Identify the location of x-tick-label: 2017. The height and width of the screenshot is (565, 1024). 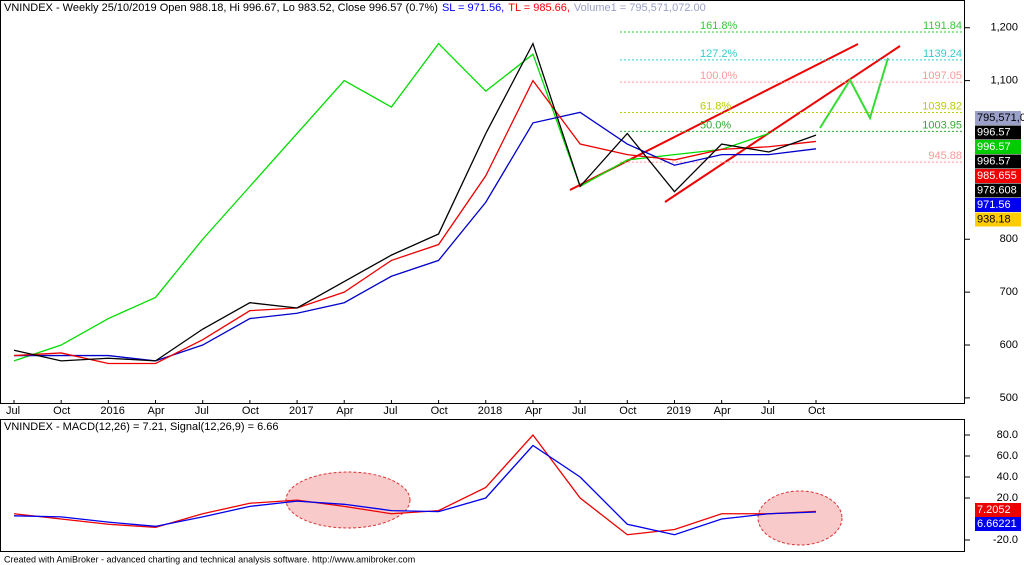
(301, 411).